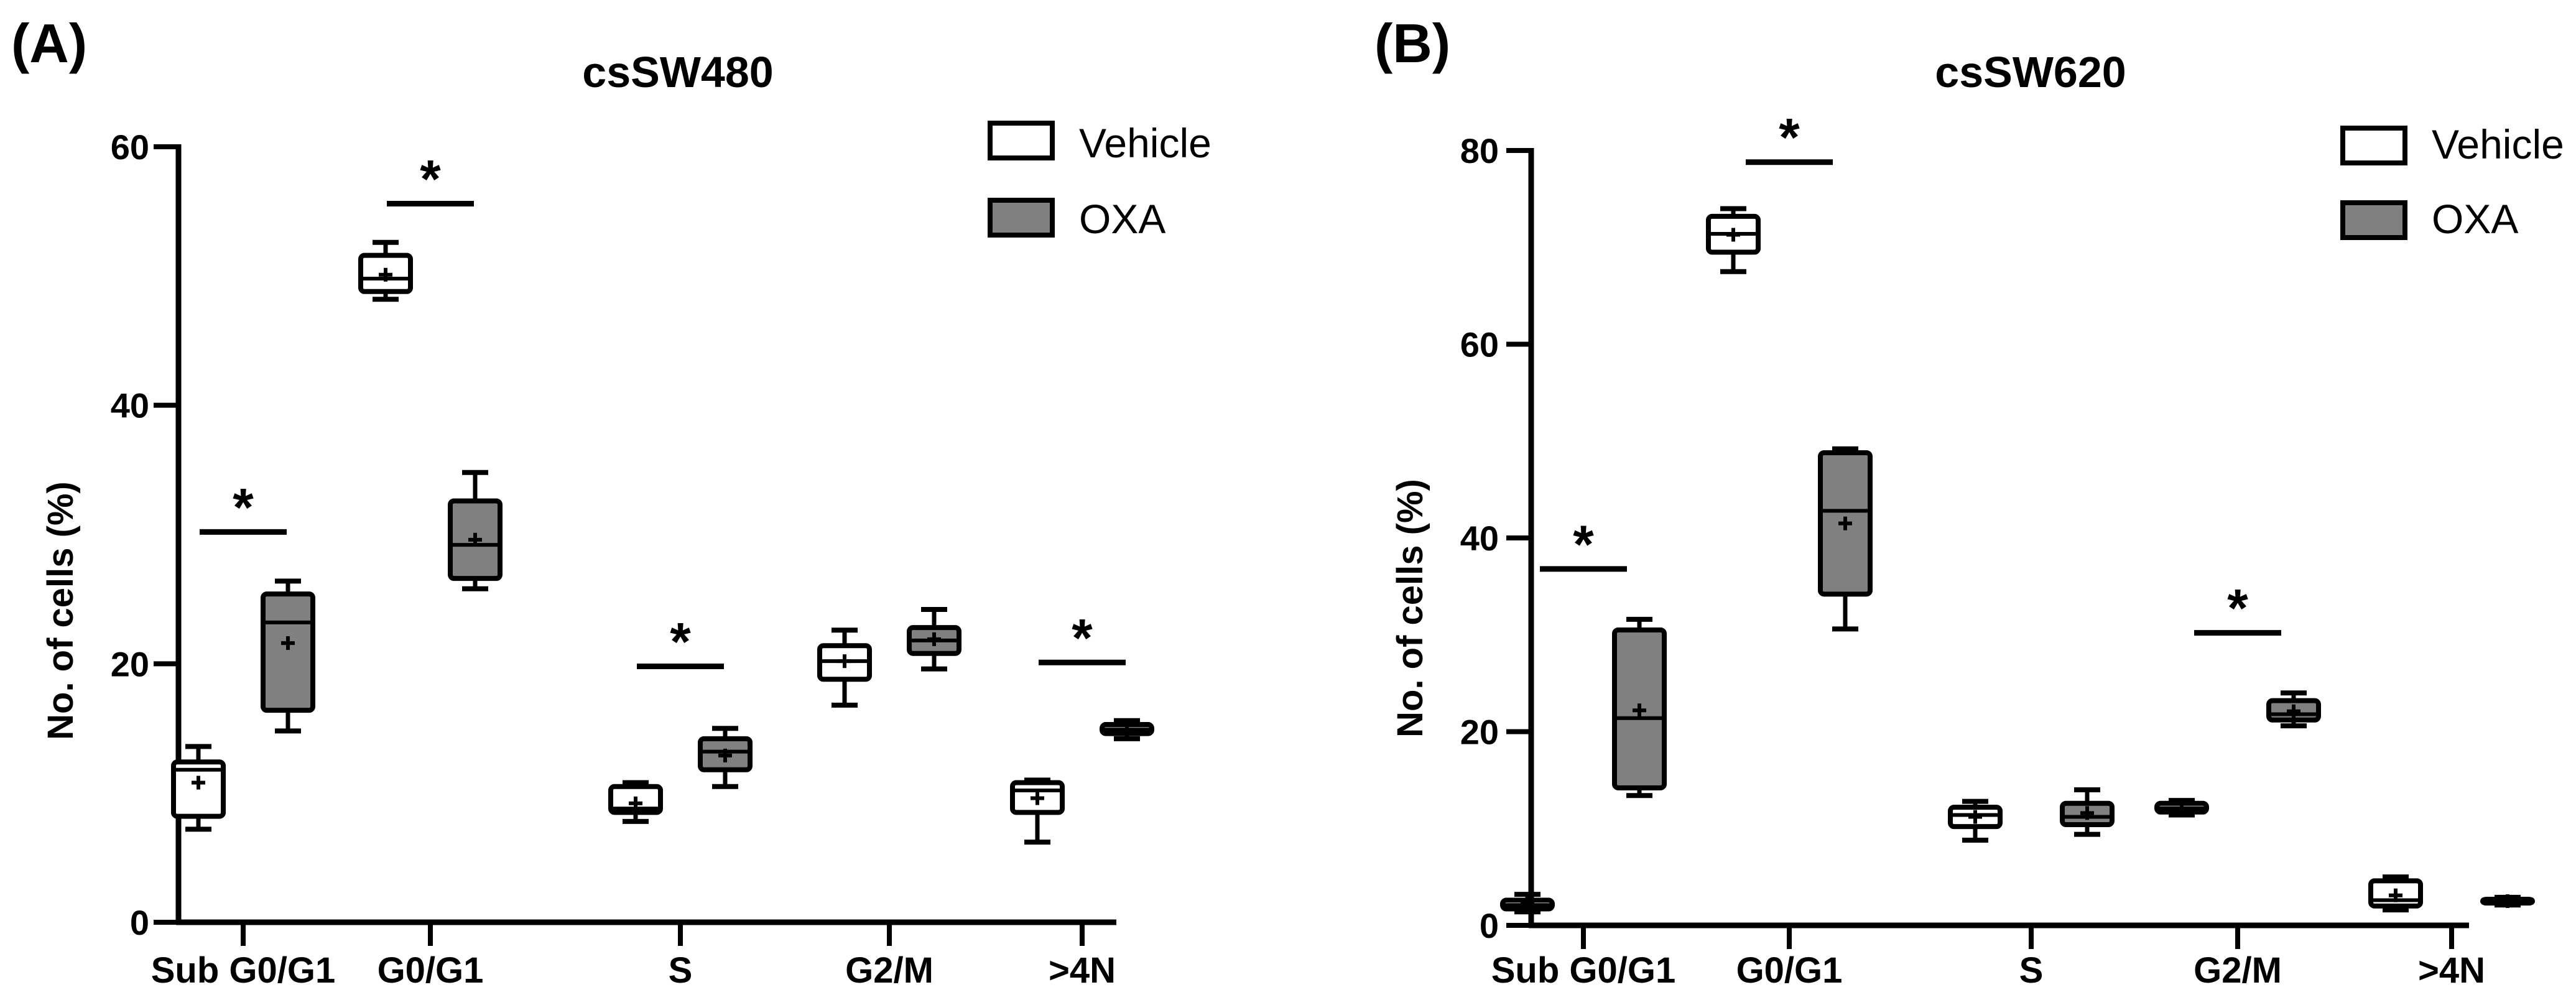 This screenshot has height=1000, width=2576. I want to click on y-tick-label: 80, so click(1480, 150).